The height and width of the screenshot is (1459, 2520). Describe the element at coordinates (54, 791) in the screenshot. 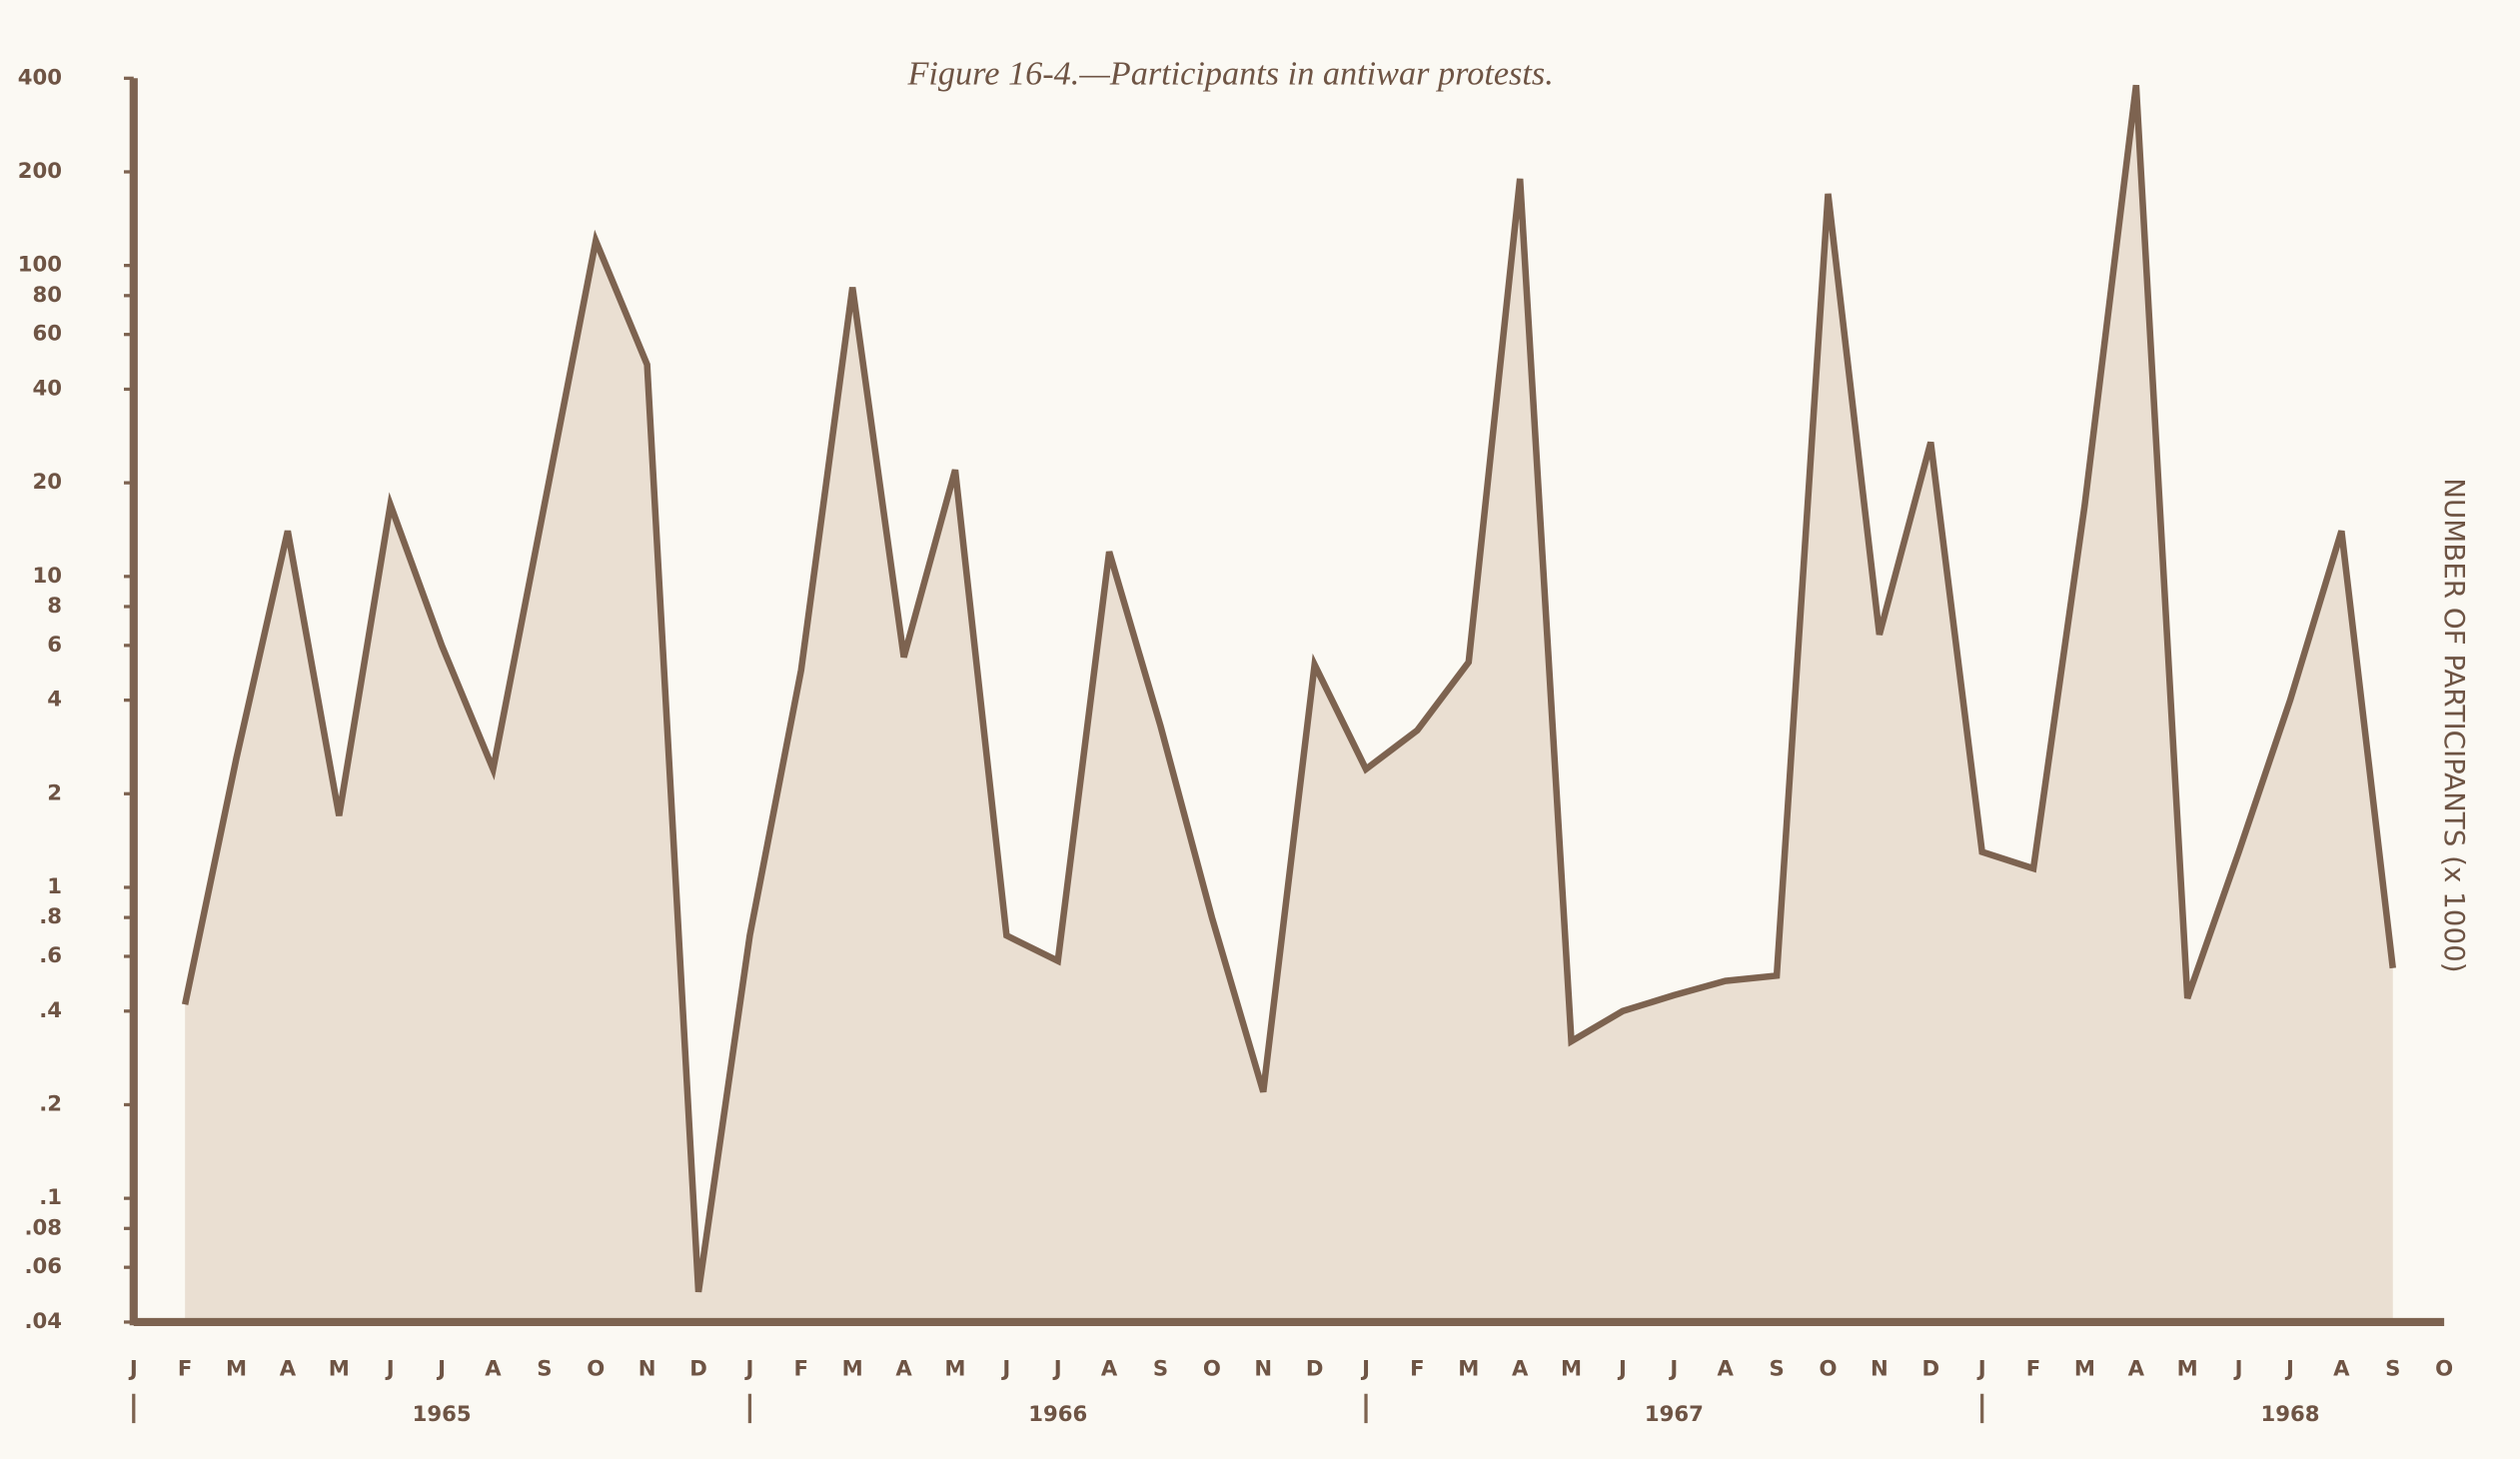

I see `y-tick-label: 2` at that location.